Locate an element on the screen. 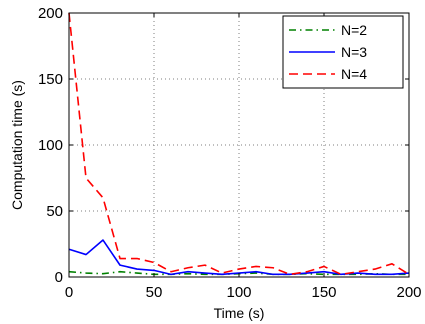 This screenshot has width=425, height=324. x-tick-label: 100 is located at coordinates (238, 292).